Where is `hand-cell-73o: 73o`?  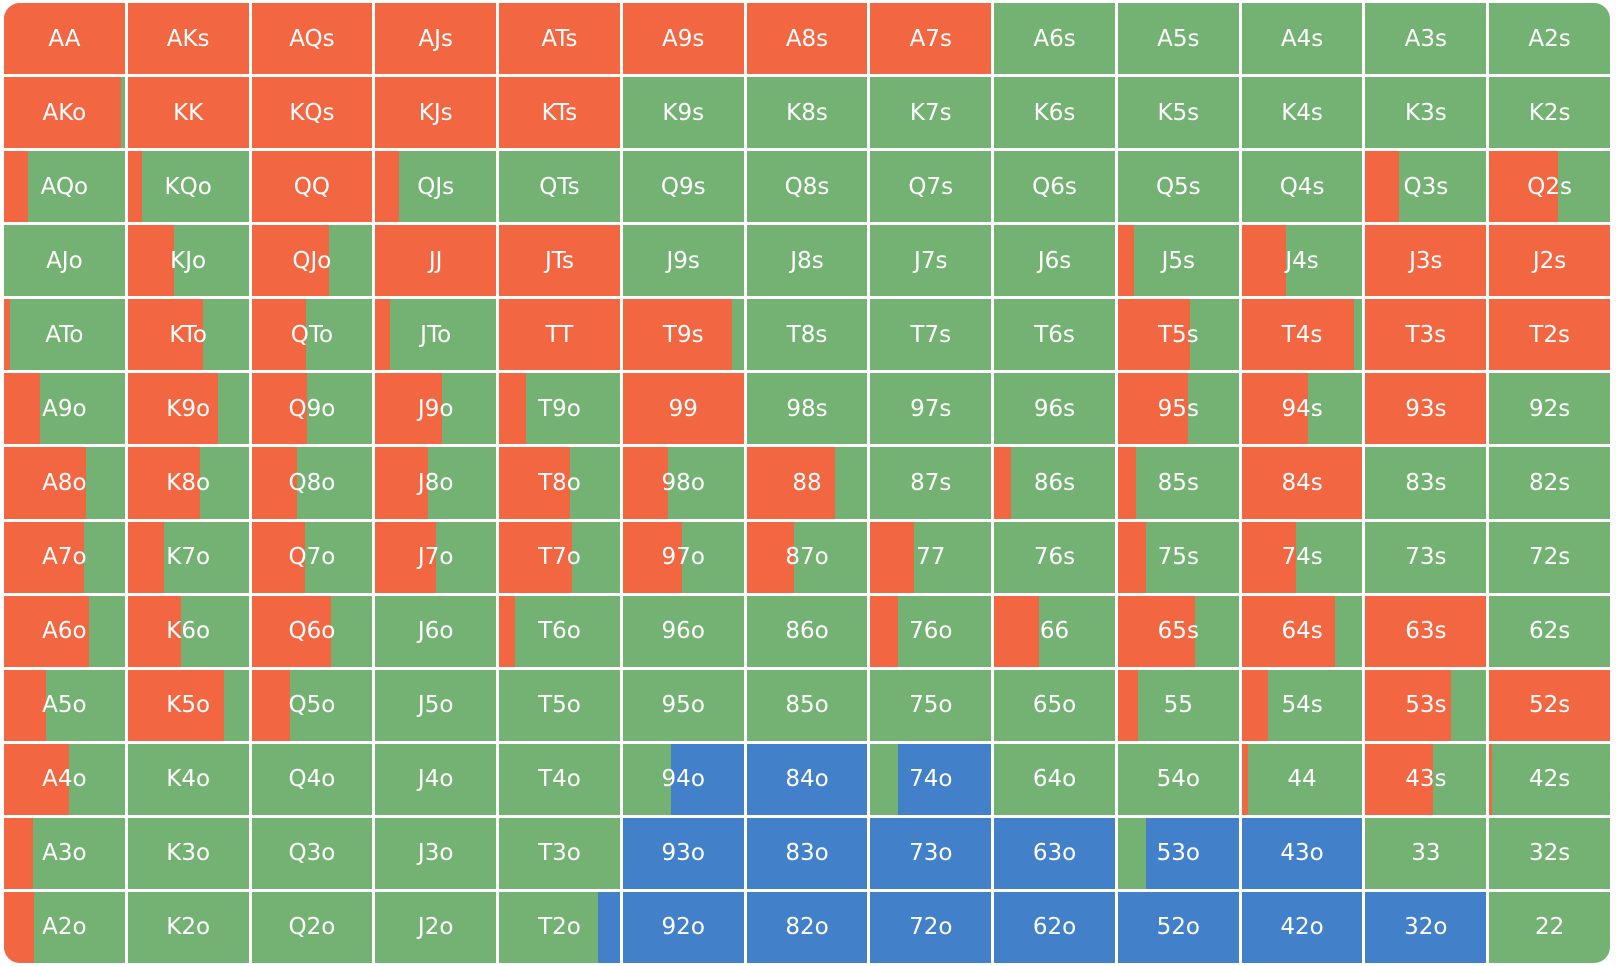 hand-cell-73o: 73o is located at coordinates (931, 853).